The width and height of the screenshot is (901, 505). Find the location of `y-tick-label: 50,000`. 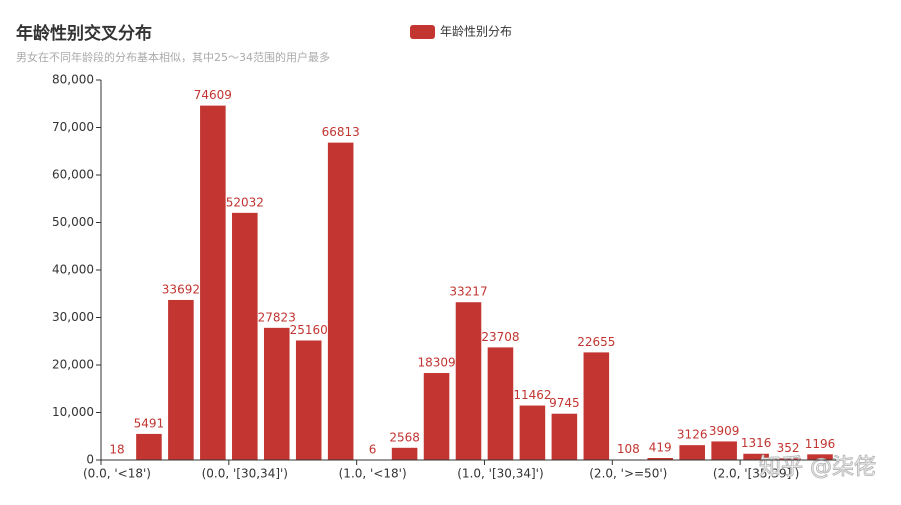

y-tick-label: 50,000 is located at coordinates (73, 222).